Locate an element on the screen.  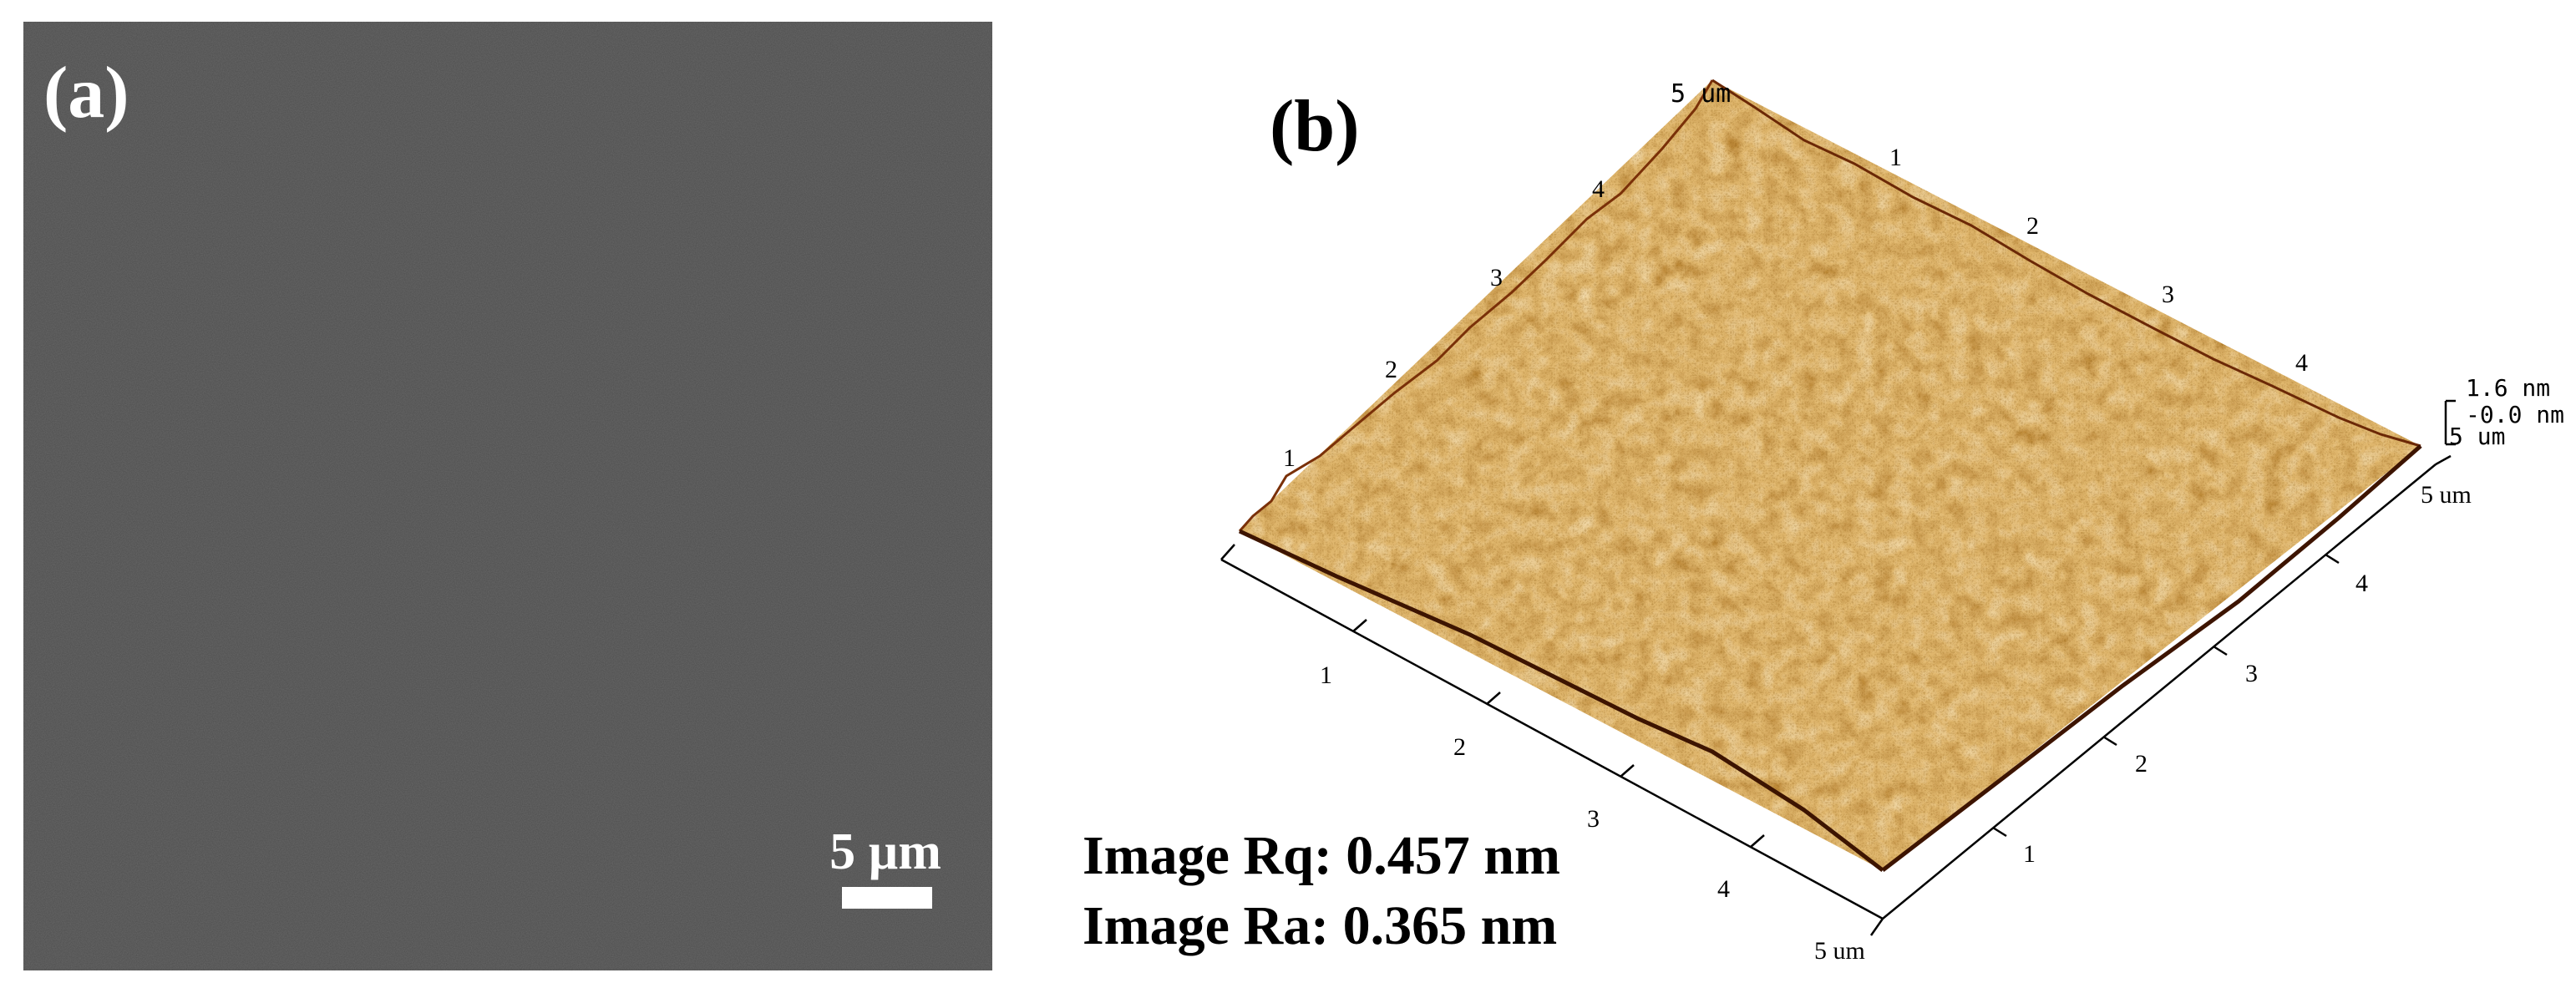
panel-b-label: (b) is located at coordinates (1315, 126).